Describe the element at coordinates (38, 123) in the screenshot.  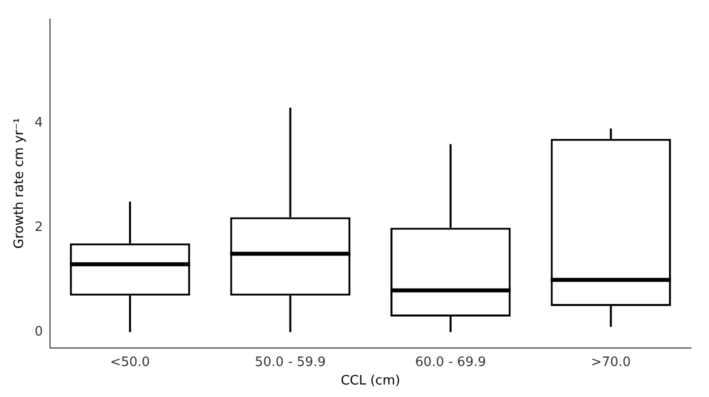
I see `y-tick-label: 4` at that location.